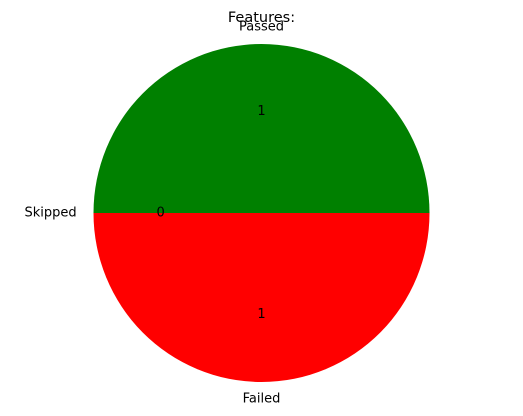 This screenshot has width=523, height=416. I want to click on slice-label-passed: Passed, so click(261, 27).